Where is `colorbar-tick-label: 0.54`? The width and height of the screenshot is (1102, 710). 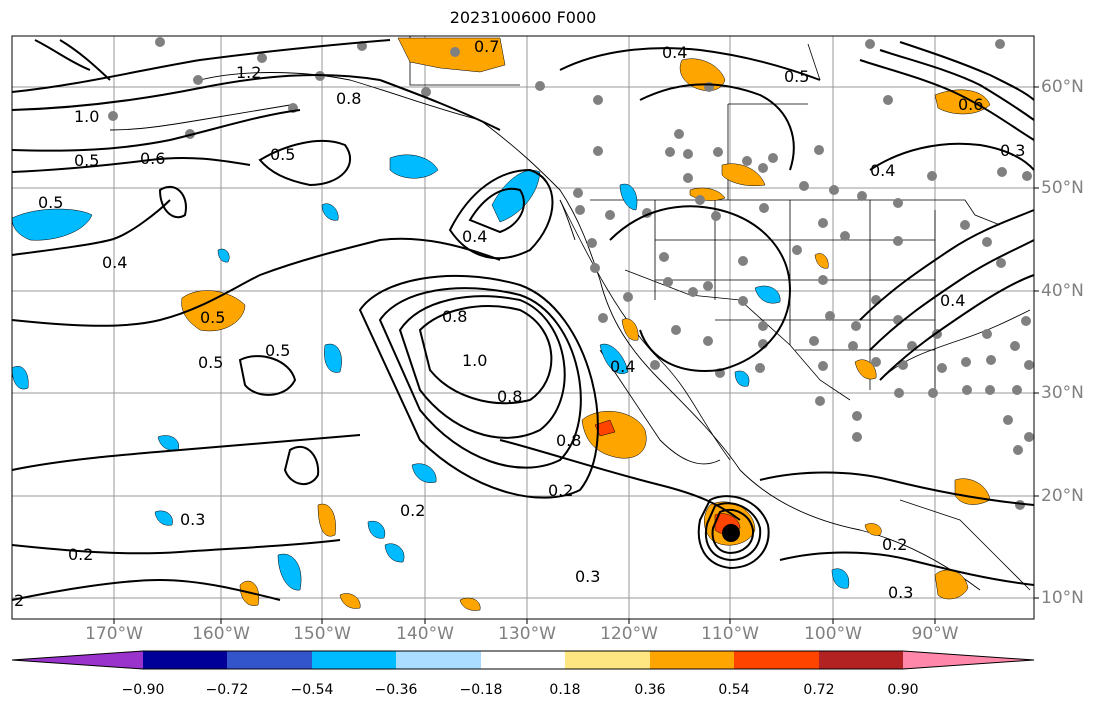
colorbar-tick-label: 0.54 is located at coordinates (734, 690).